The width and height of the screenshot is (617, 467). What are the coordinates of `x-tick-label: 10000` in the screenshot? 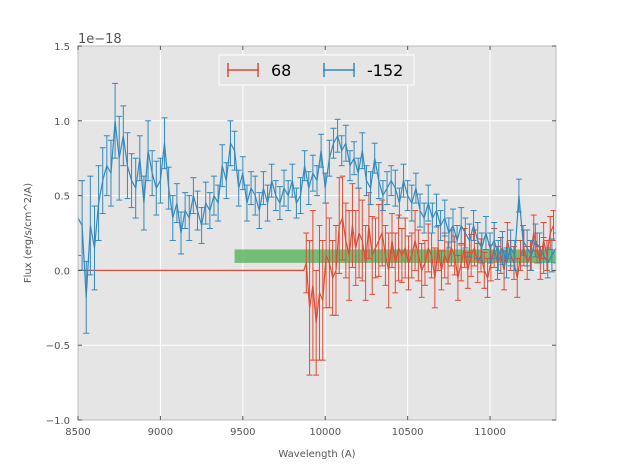 It's located at (325, 432).